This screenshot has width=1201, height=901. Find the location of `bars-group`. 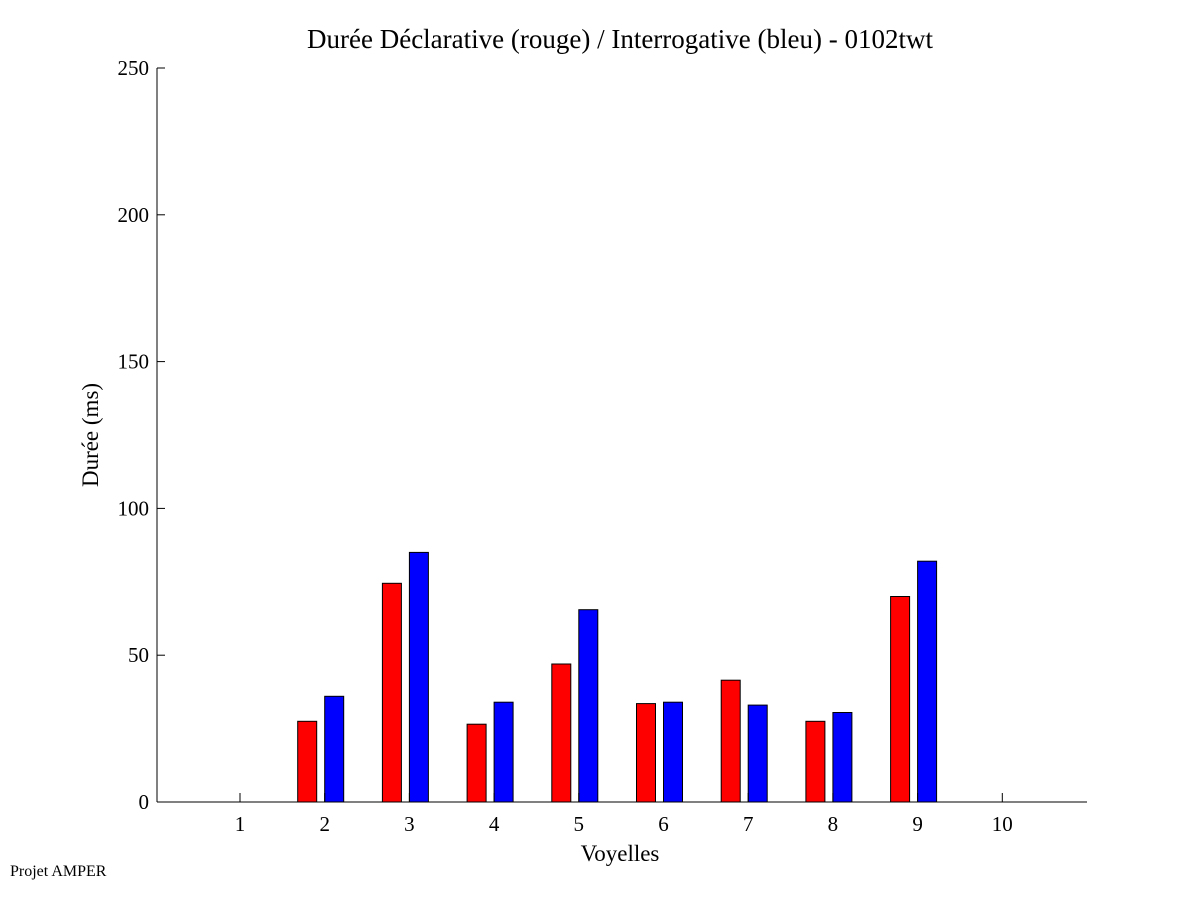

bars-group is located at coordinates (617, 677).